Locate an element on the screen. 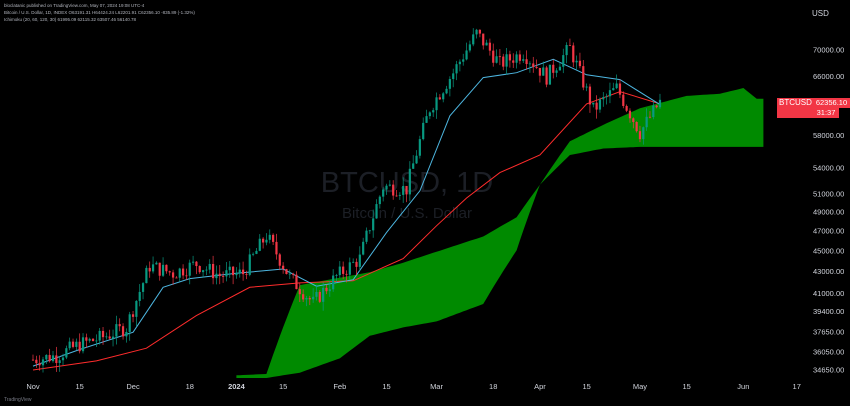 Image resolution: width=850 pixels, height=406 pixels. time-tick-label: Apr is located at coordinates (540, 386).